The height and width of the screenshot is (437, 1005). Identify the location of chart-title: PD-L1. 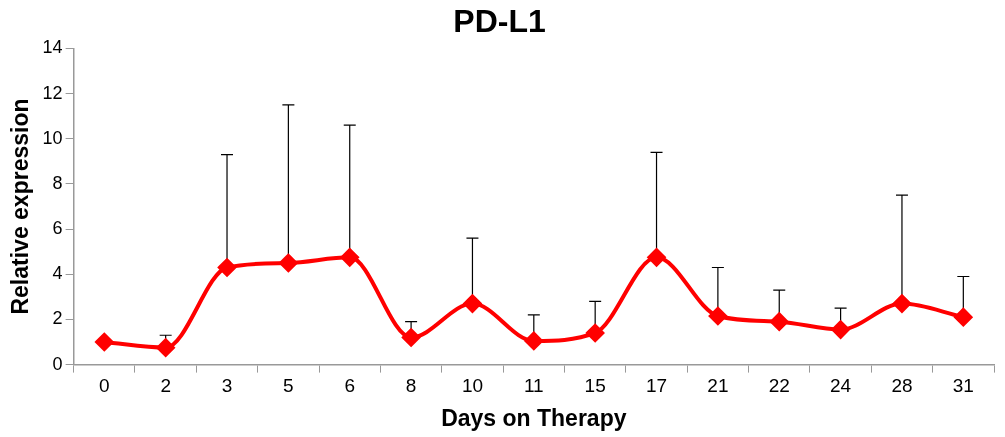
(499, 21).